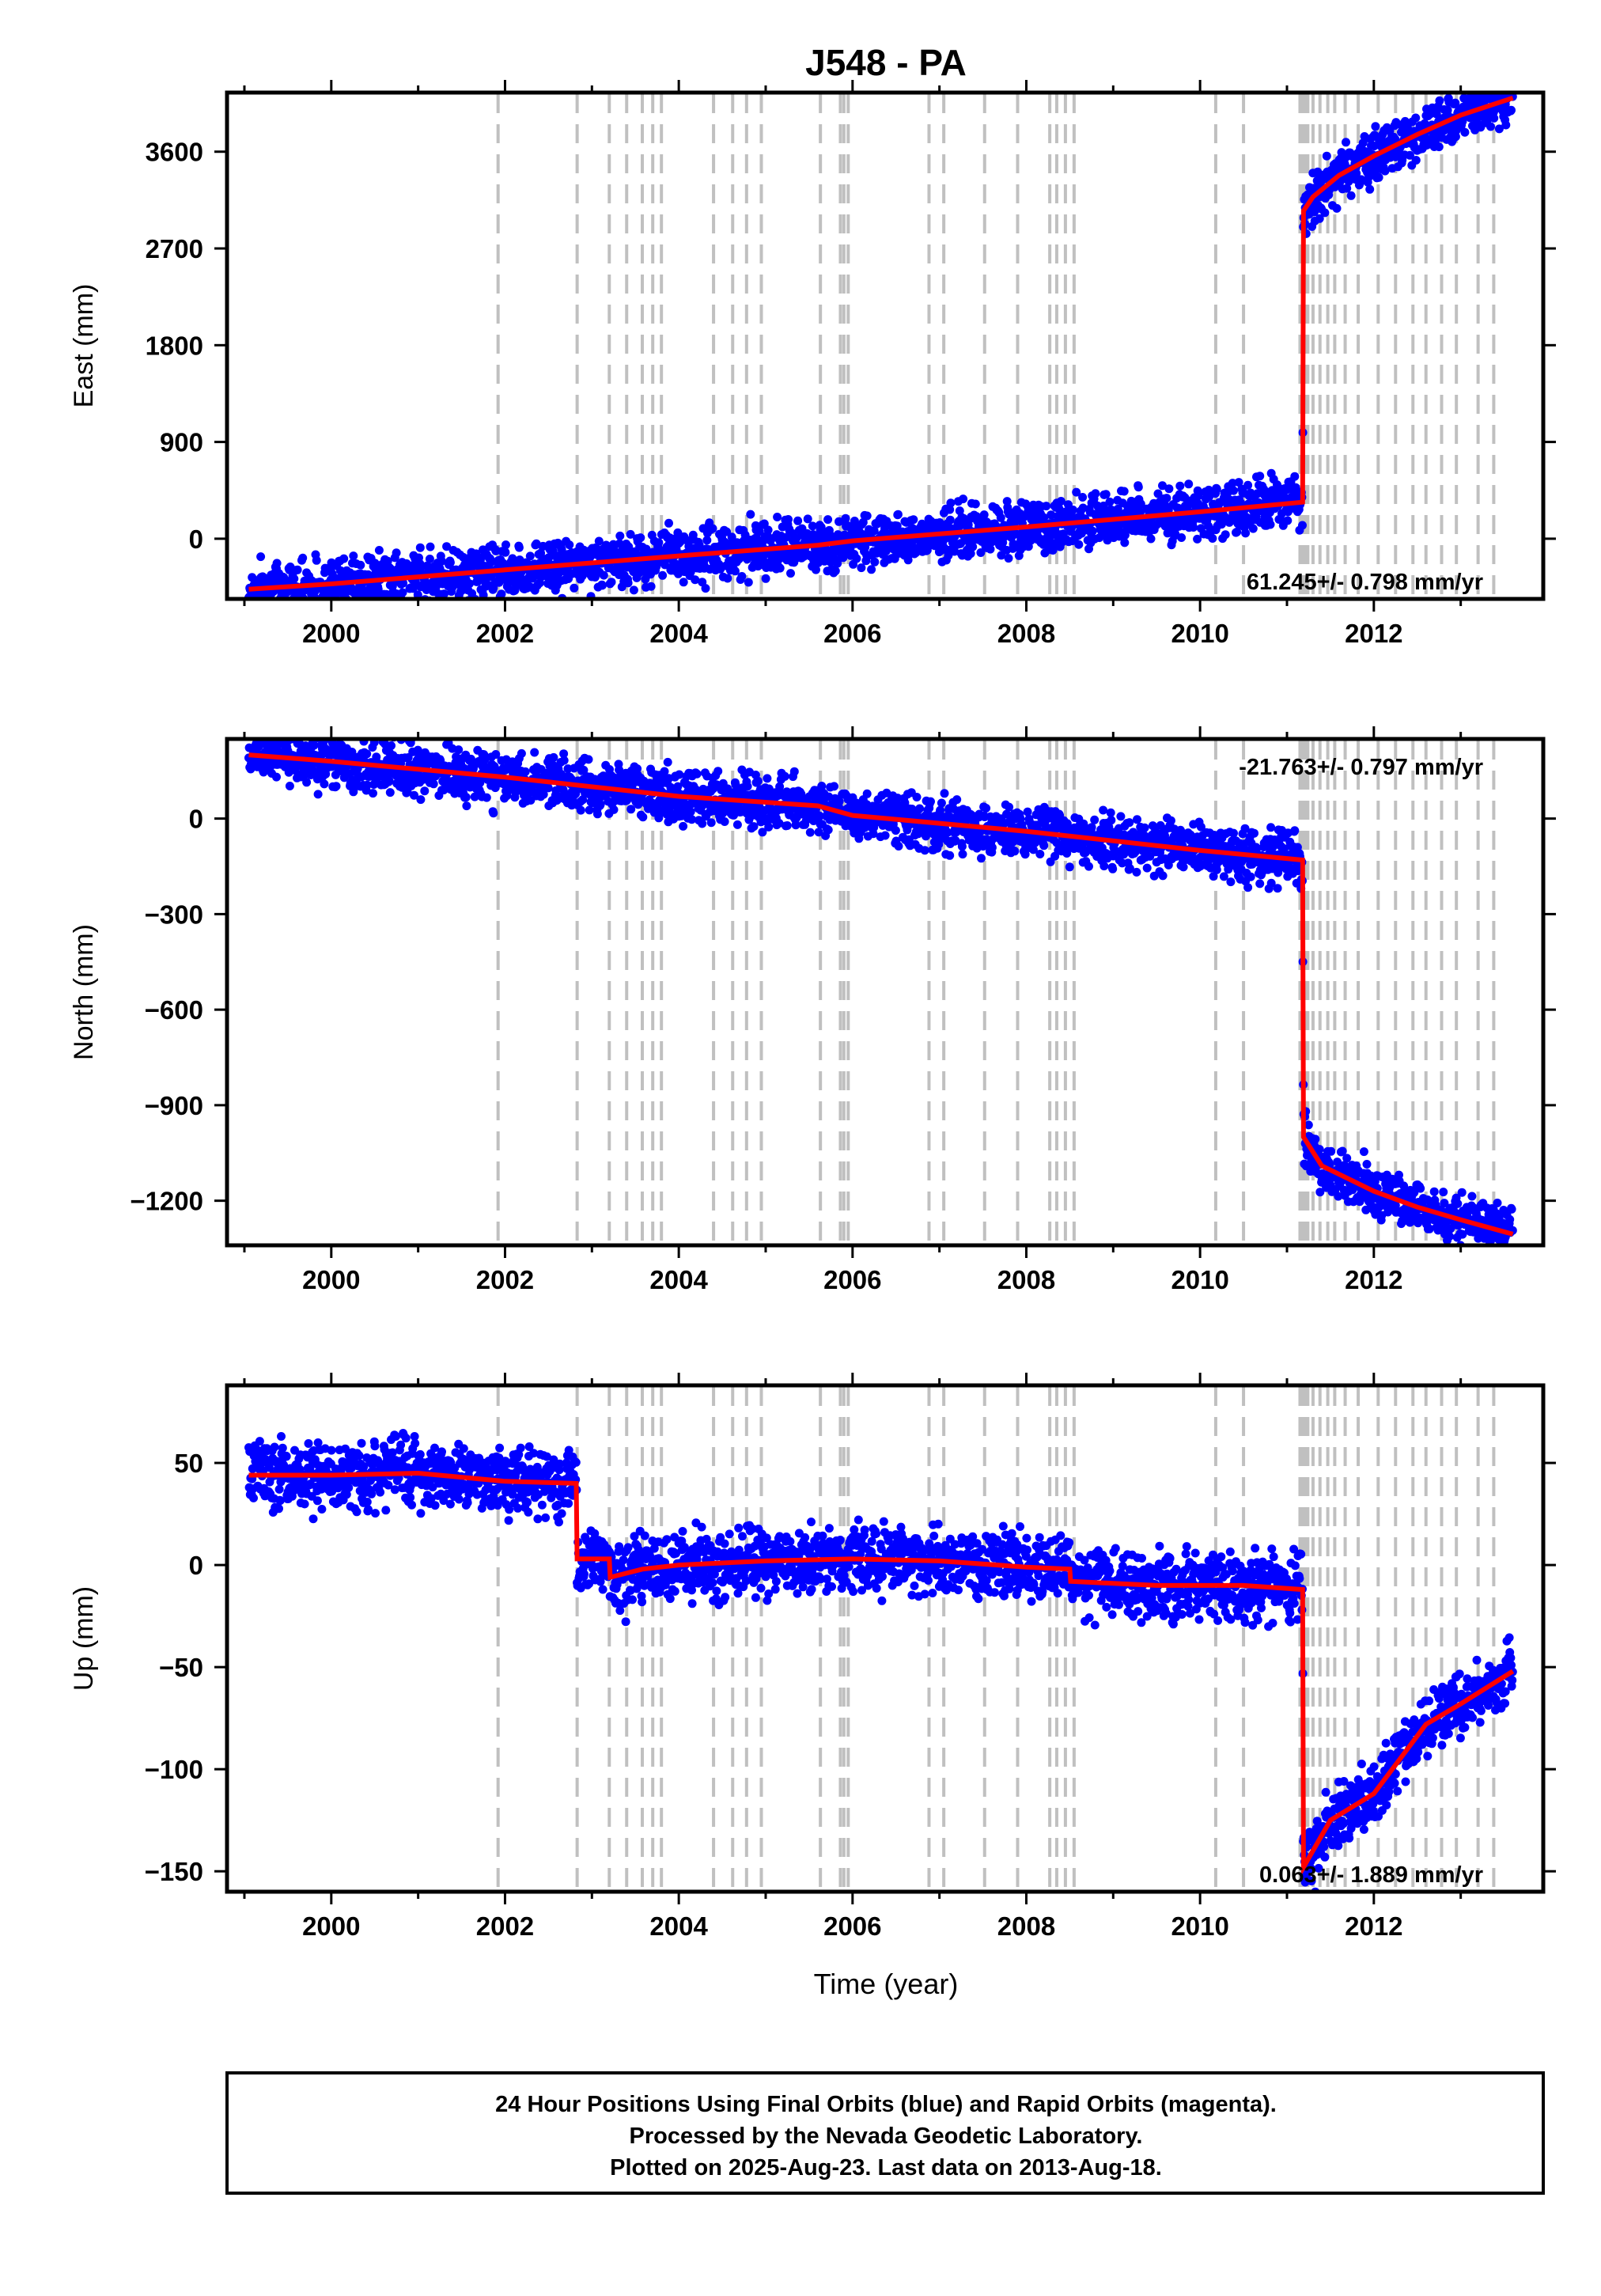 This screenshot has height=2296, width=1601. I want to click on east-y-tick-label: 1800, so click(175, 345).